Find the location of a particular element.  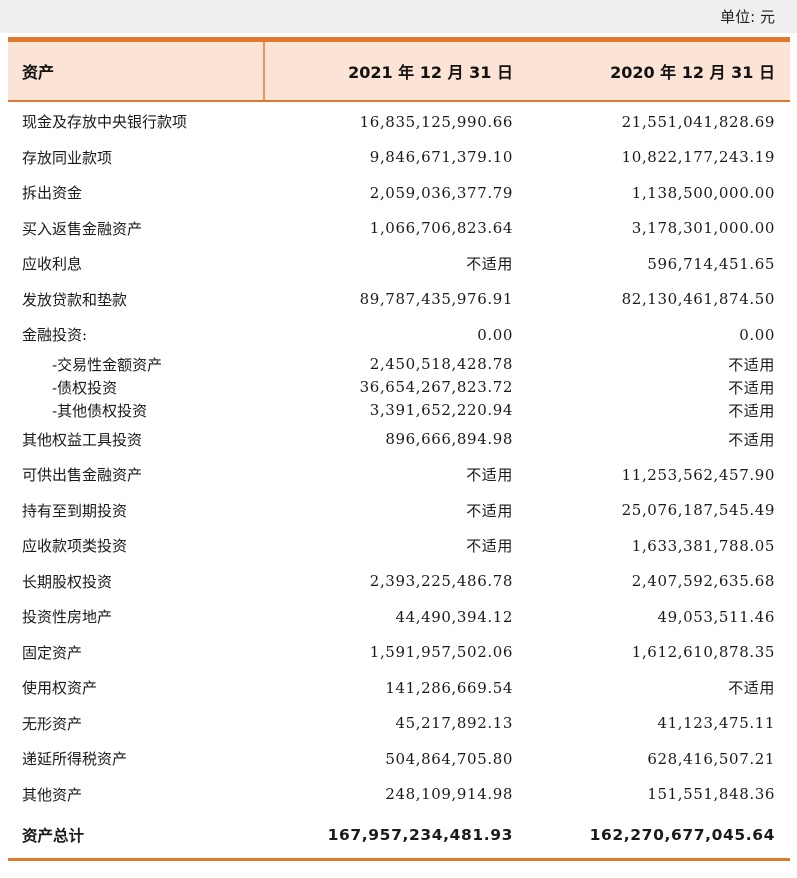

value-2020: 49,053,511.46 is located at coordinates (716, 616).